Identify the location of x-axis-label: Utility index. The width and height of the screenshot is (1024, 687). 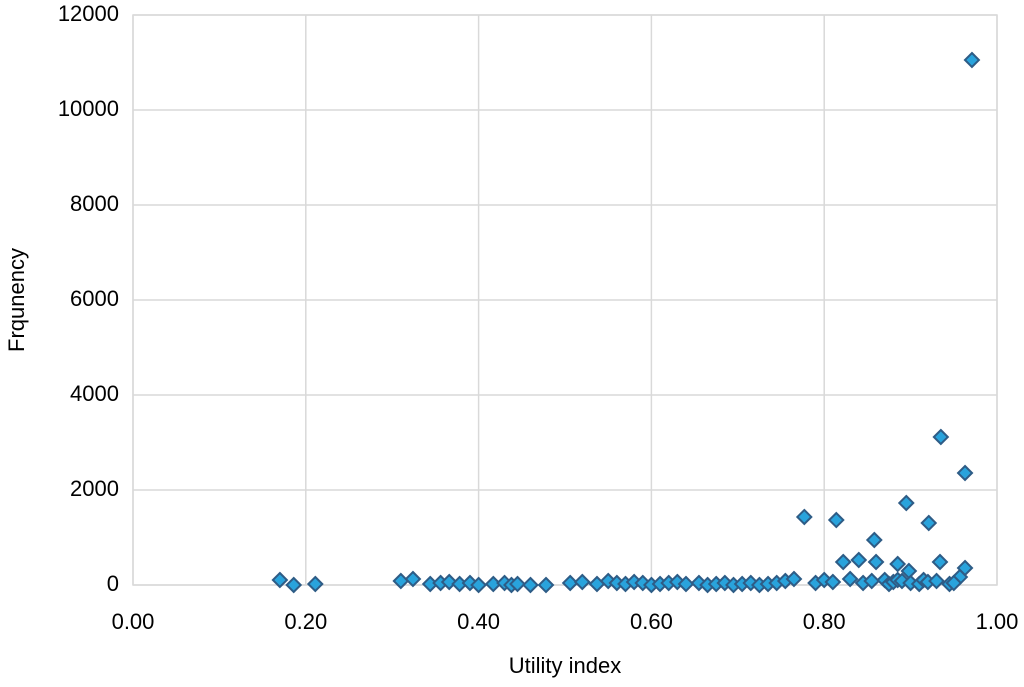
(565, 665).